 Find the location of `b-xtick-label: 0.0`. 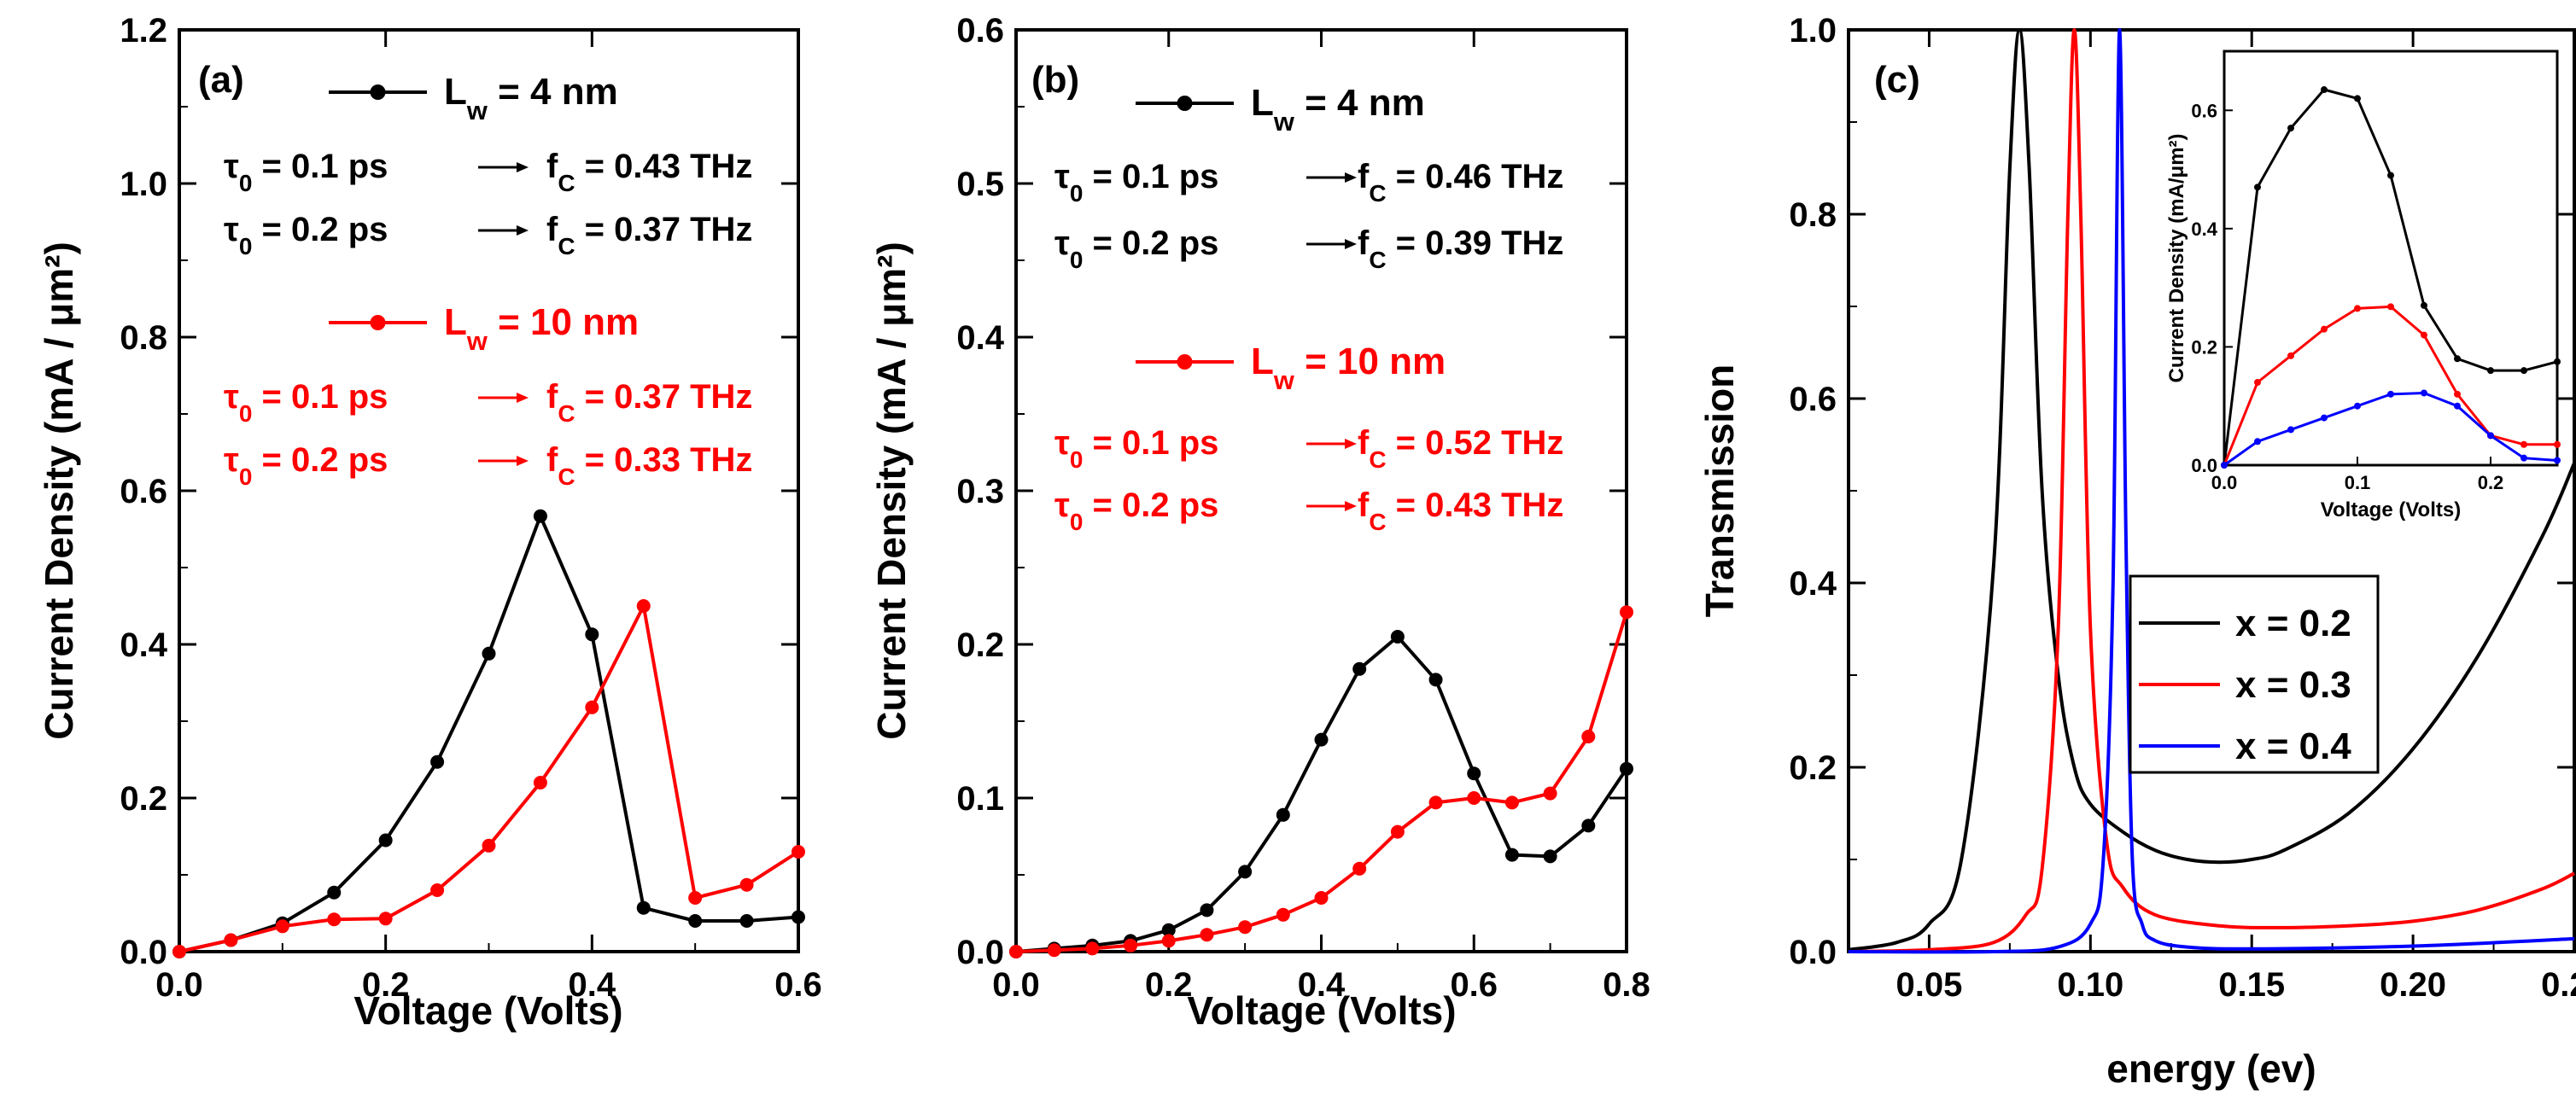

b-xtick-label: 0.0 is located at coordinates (1016, 985).